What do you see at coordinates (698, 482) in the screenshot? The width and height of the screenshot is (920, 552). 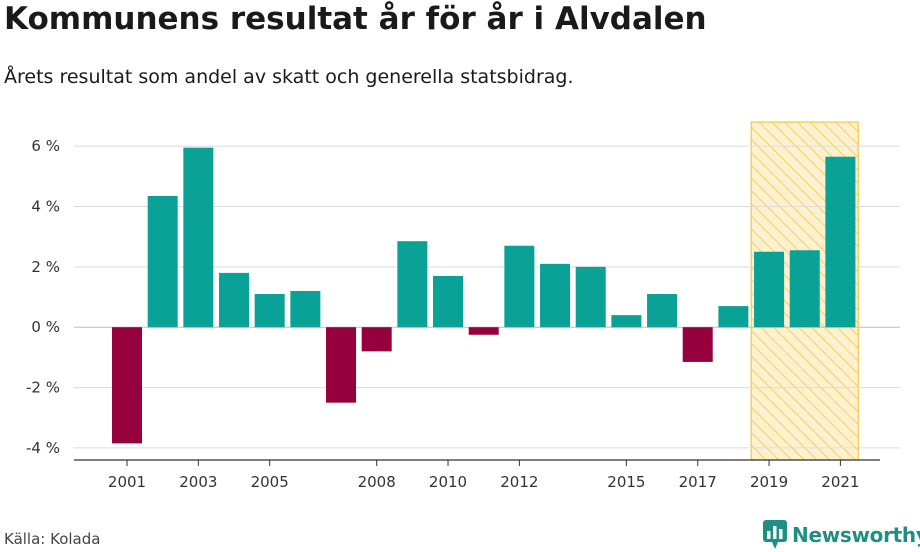 I see `x-tick-label: 2017` at bounding box center [698, 482].